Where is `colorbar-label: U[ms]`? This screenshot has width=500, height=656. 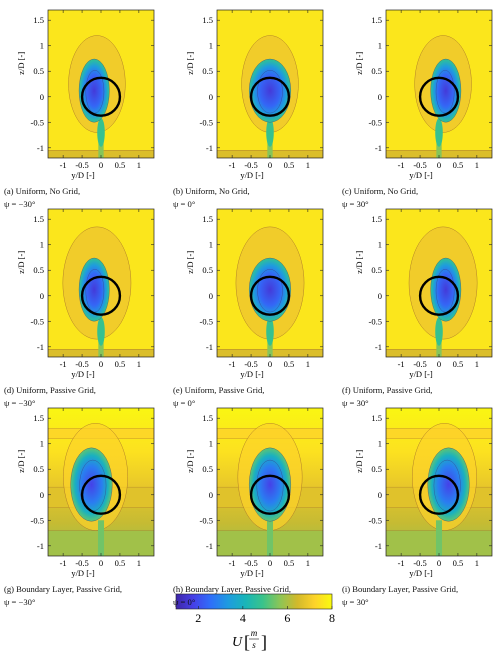
colorbar-label: U[ms] is located at coordinates (249, 640).